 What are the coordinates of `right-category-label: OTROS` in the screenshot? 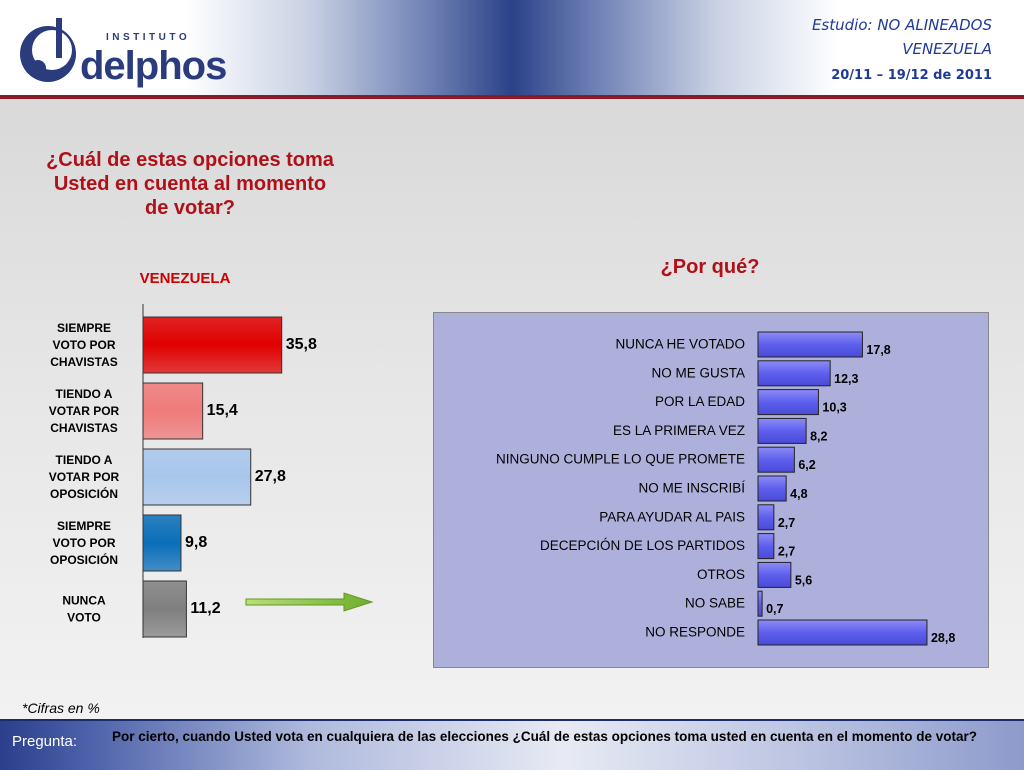 It's located at (721, 574).